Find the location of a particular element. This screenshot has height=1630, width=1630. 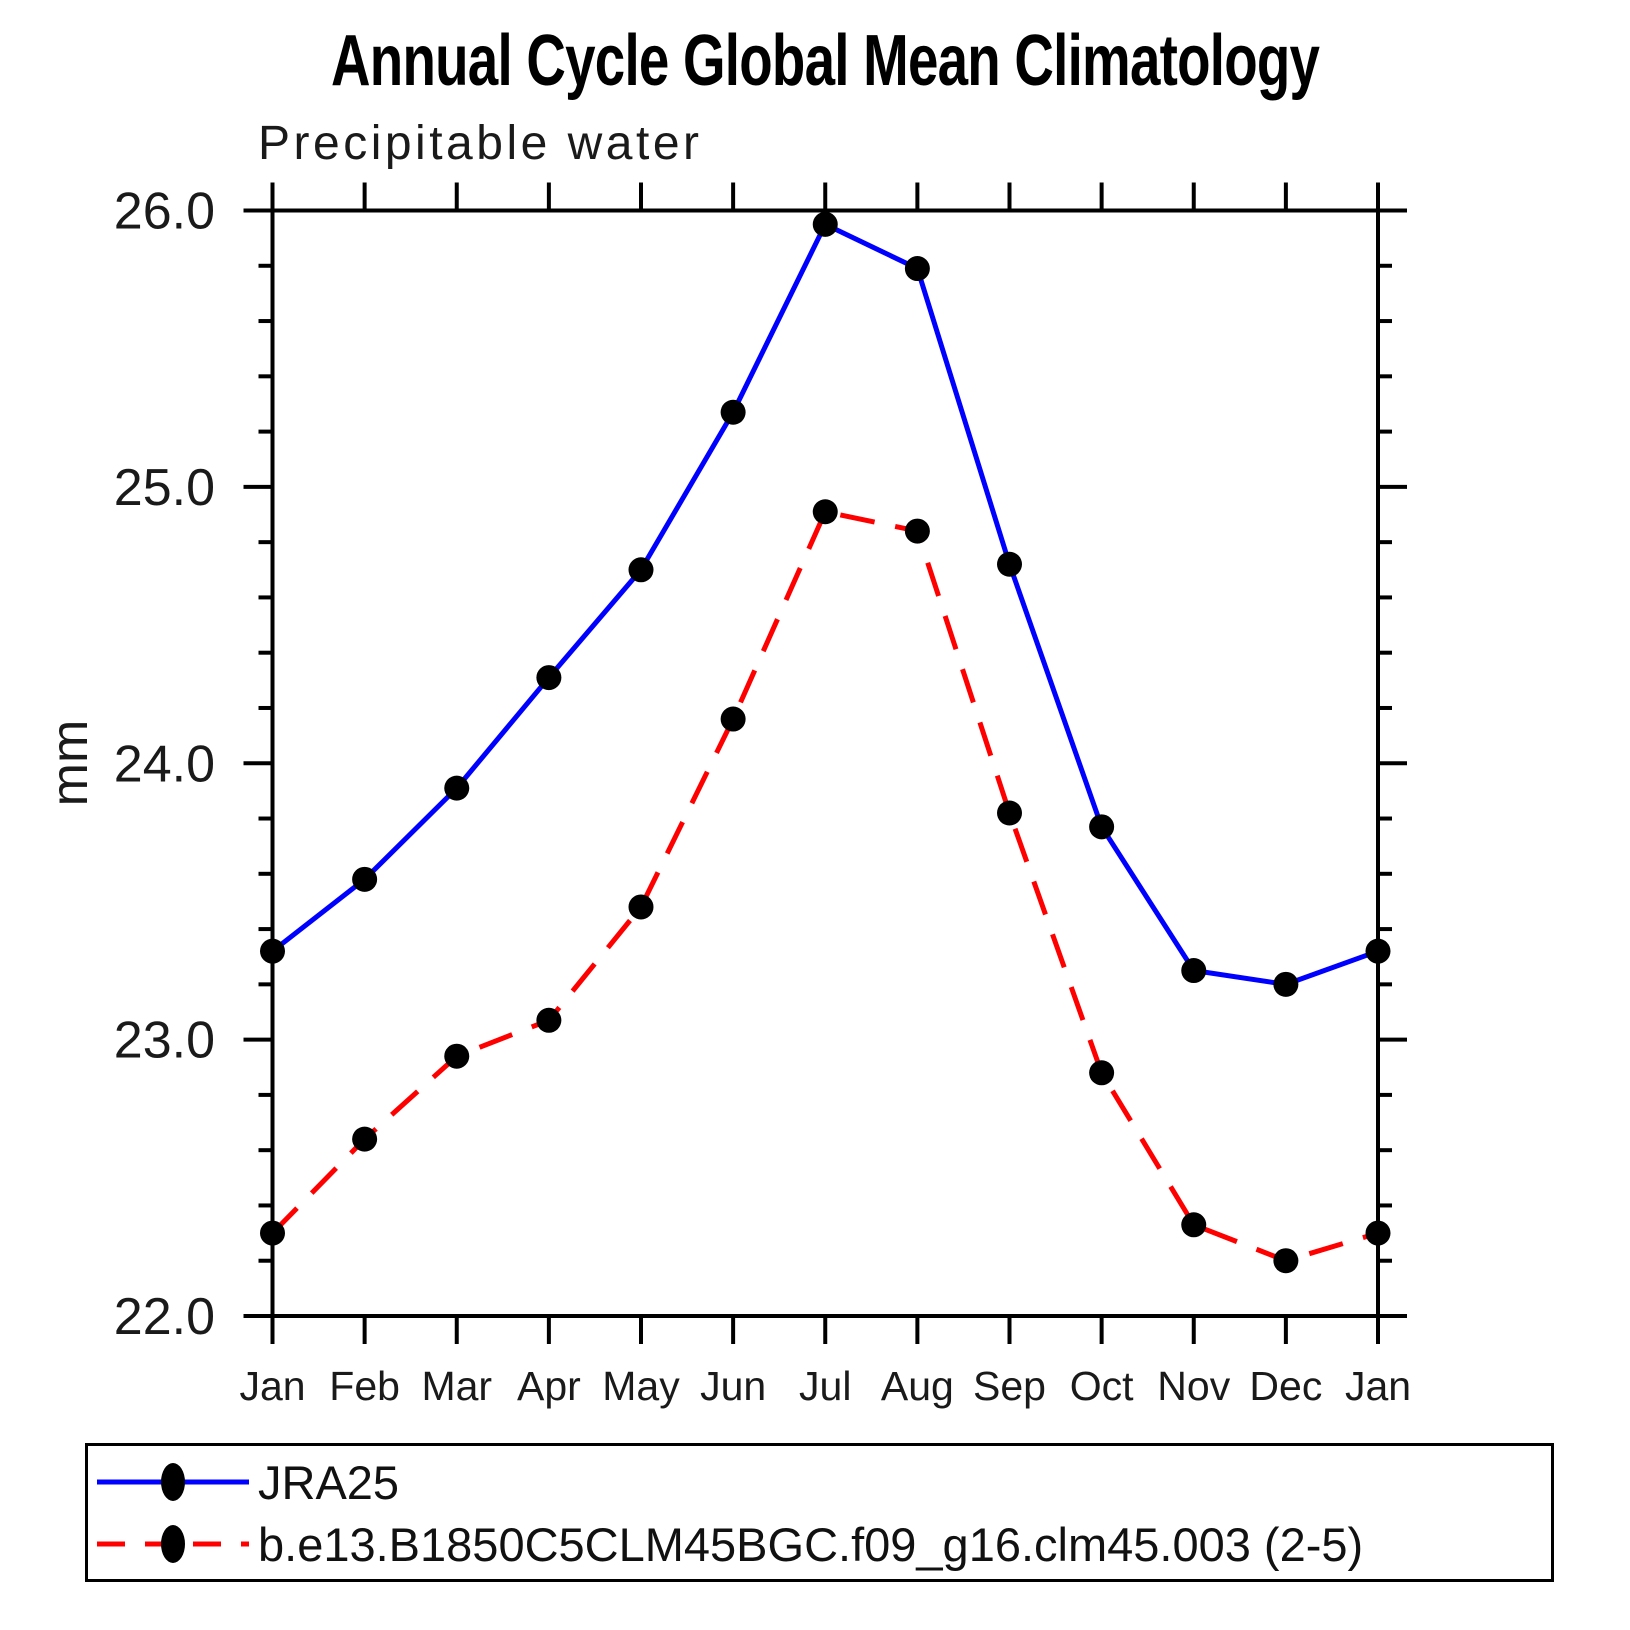

month-label: Dec is located at coordinates (1285, 1386).